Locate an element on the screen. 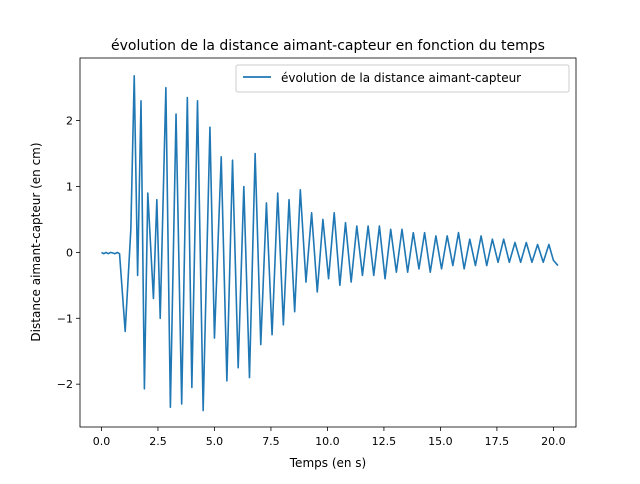 The height and width of the screenshot is (484, 640). y-tick-label: 2 is located at coordinates (69, 121).